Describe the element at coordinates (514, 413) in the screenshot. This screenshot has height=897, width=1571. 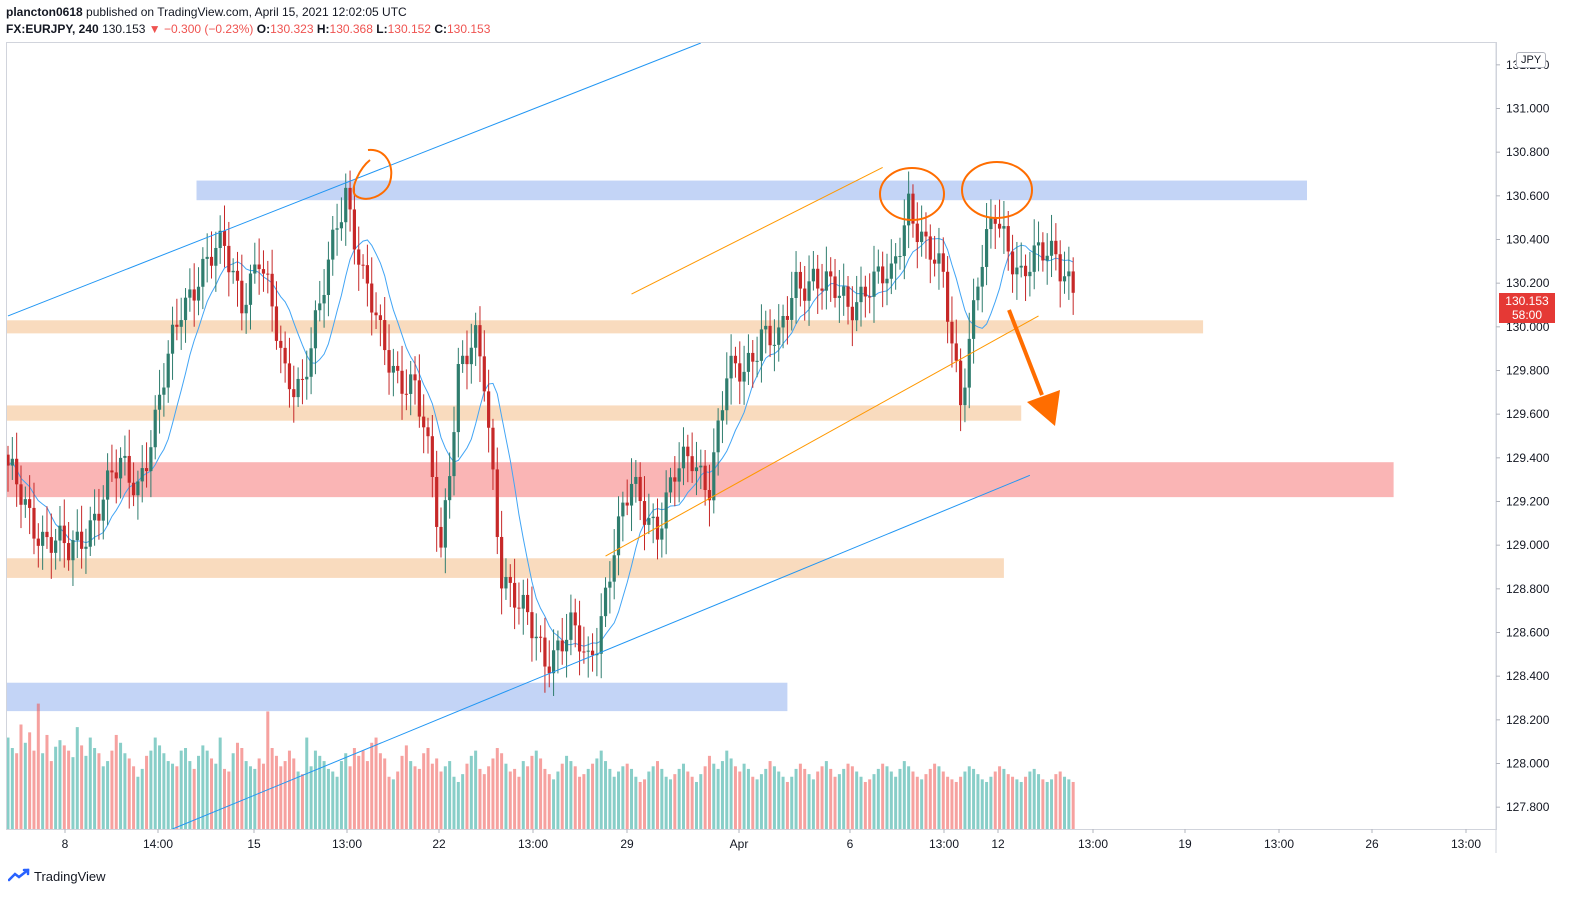
I see `zone-demand-129.6` at that location.